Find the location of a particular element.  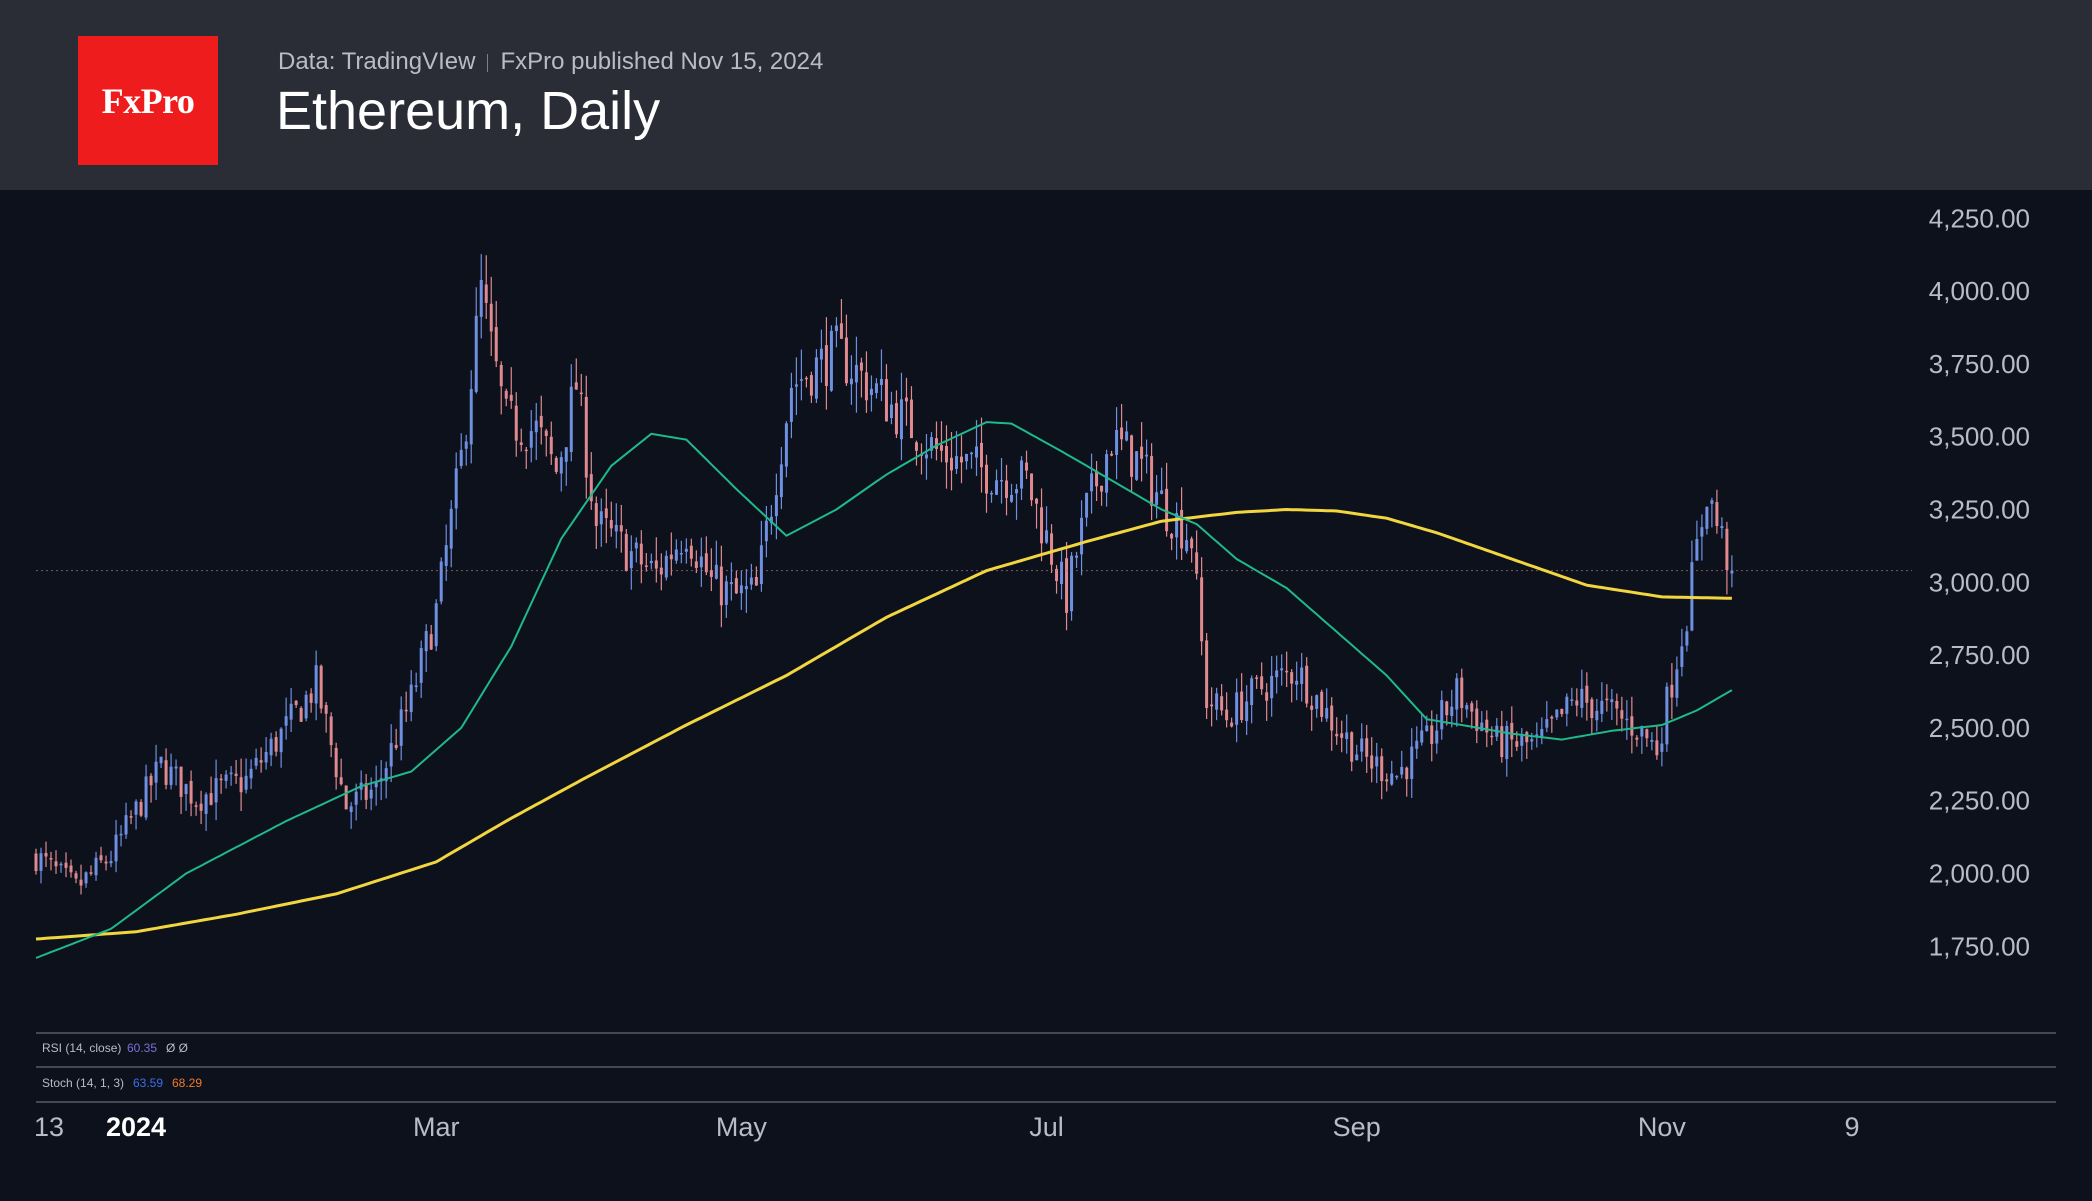

x-tick-label: May is located at coordinates (742, 1127).